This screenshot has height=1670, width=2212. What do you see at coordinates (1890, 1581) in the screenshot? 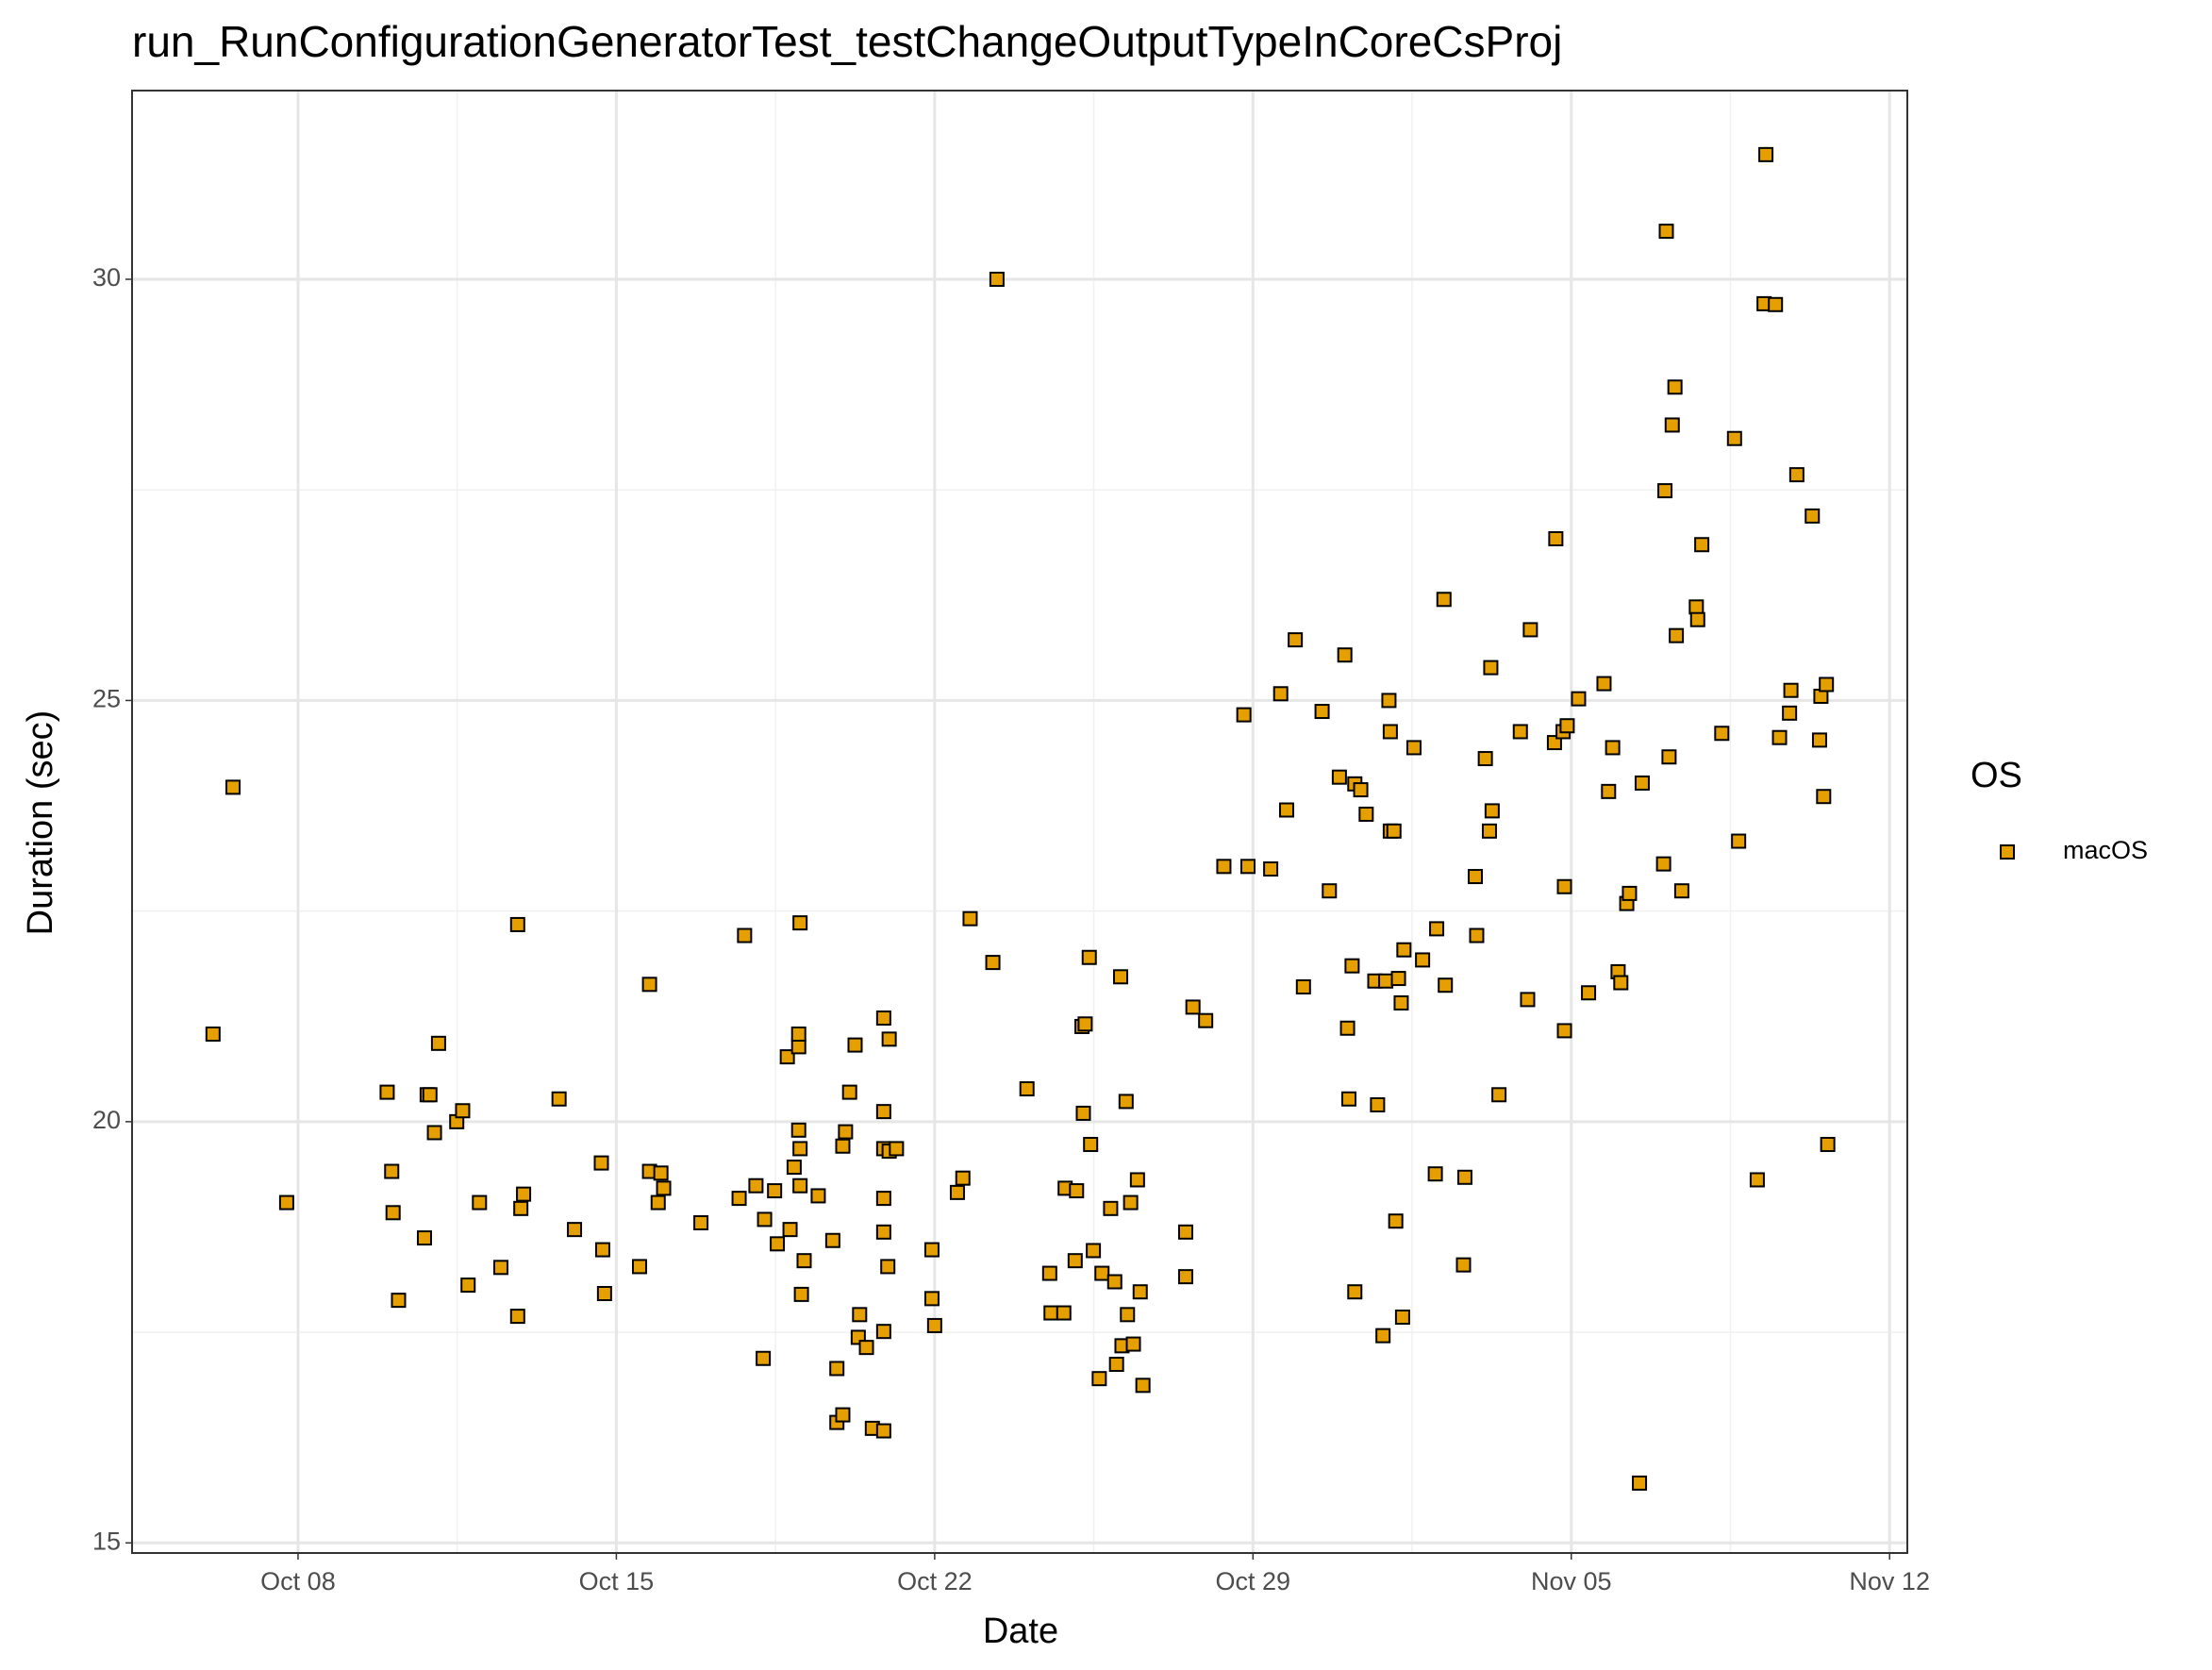
I see `x-tick-label: Nov 12` at bounding box center [1890, 1581].